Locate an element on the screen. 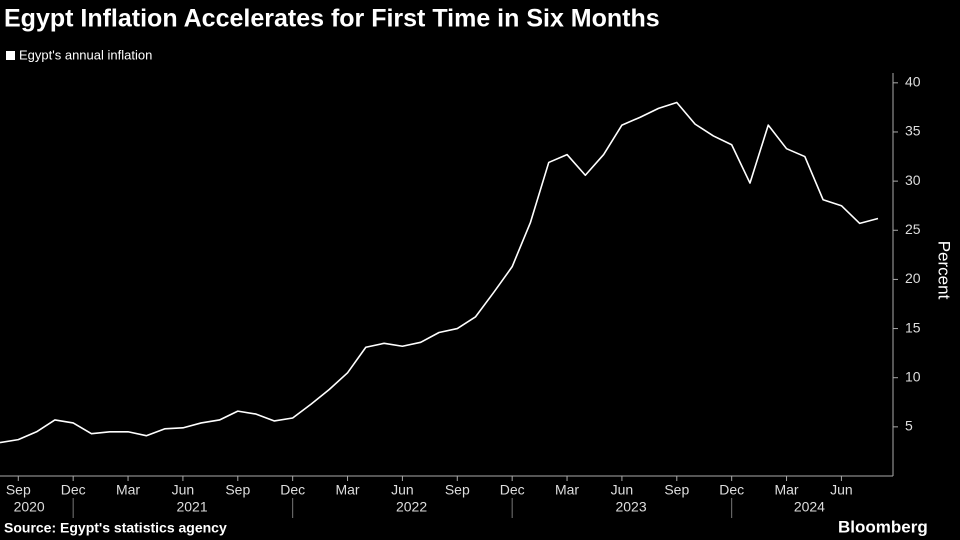 The width and height of the screenshot is (960, 540). y-tick-label: 30 is located at coordinates (913, 180).